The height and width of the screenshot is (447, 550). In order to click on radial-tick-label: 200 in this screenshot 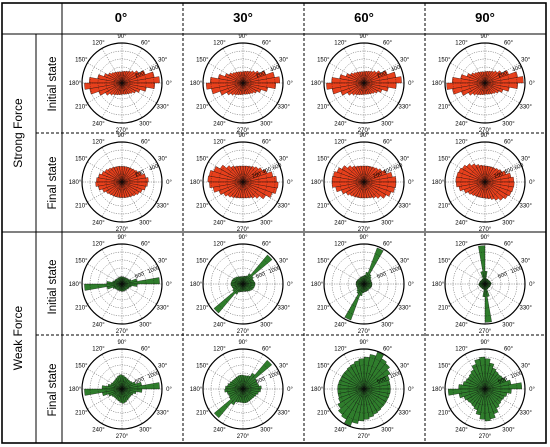, I will do `click(139, 173)`.